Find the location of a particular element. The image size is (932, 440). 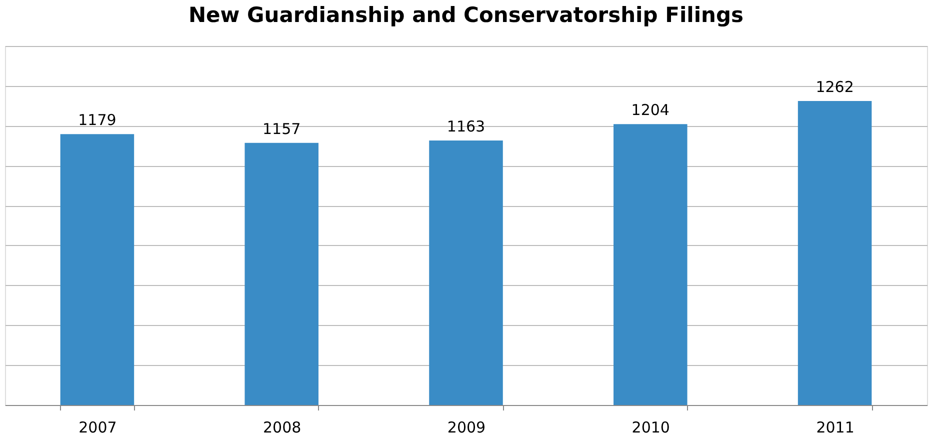

chart-title: New Guardianship and Conservatorship Filings is located at coordinates (466, 15).